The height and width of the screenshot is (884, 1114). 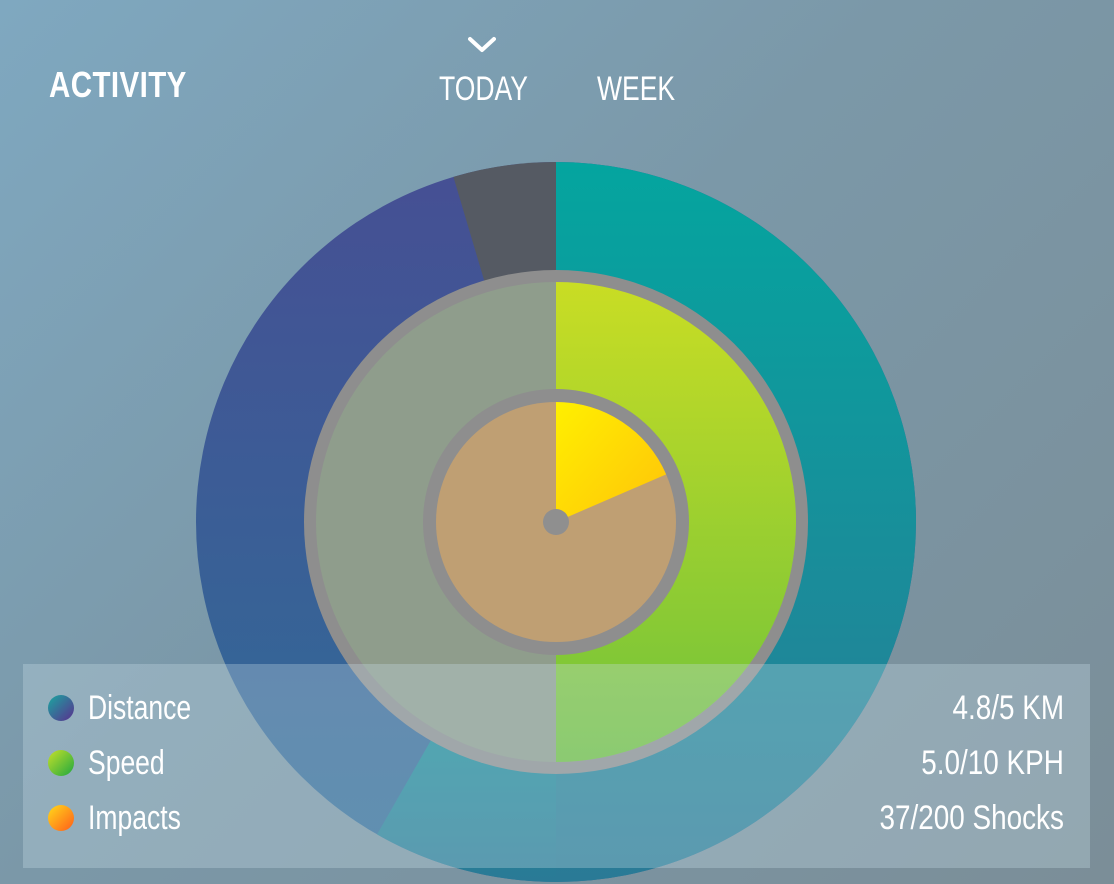 What do you see at coordinates (126, 762) in the screenshot?
I see `legend-label-speed: Speed` at bounding box center [126, 762].